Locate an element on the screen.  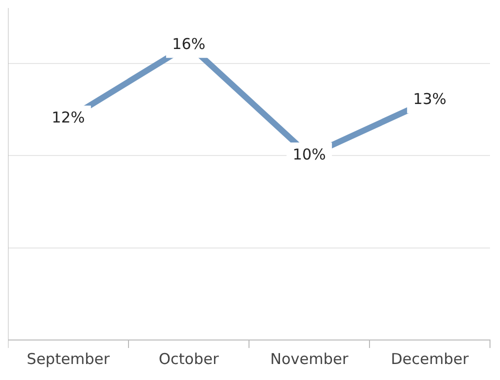
data-label: 13% is located at coordinates (429, 99).